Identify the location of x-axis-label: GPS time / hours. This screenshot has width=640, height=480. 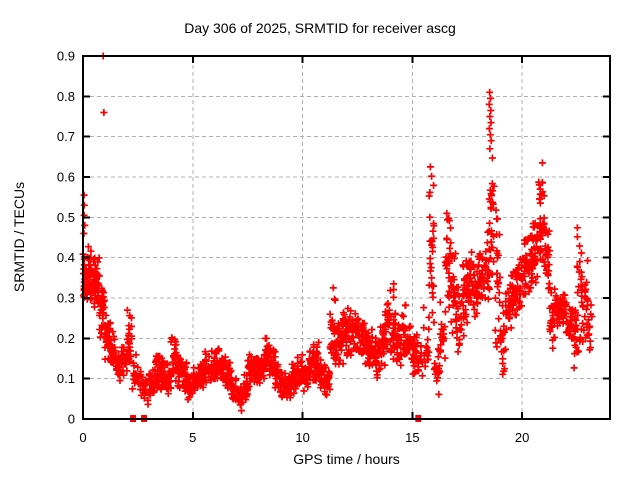
(346, 459).